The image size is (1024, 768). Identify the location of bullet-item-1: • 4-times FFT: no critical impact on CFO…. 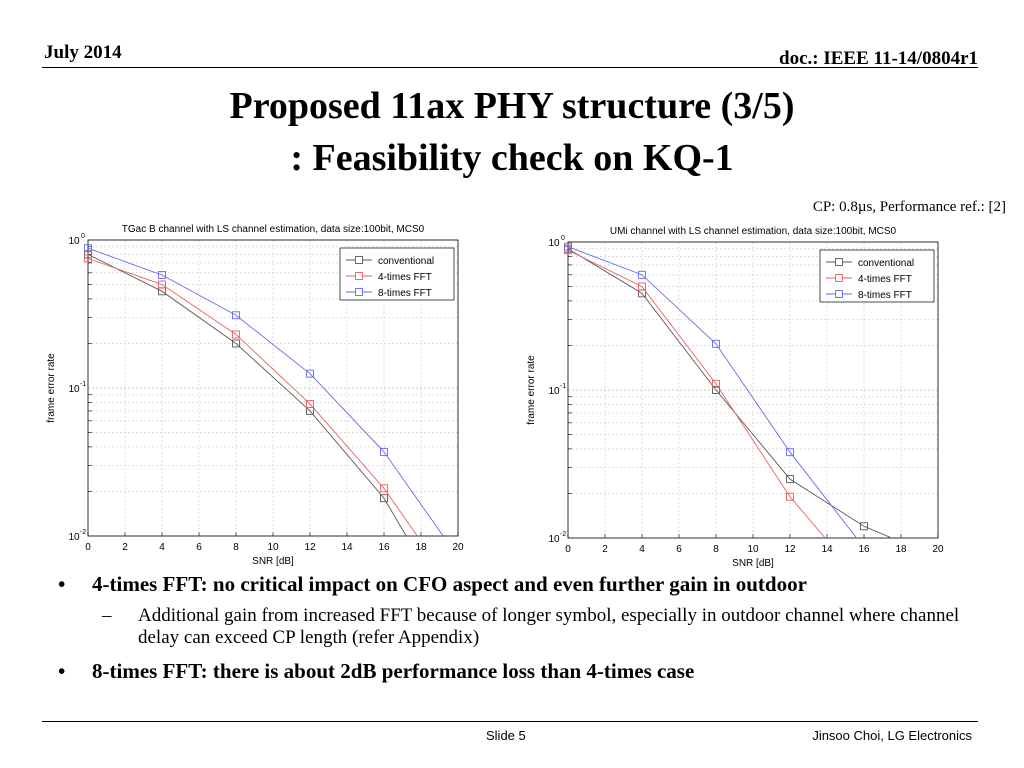
(518, 584).